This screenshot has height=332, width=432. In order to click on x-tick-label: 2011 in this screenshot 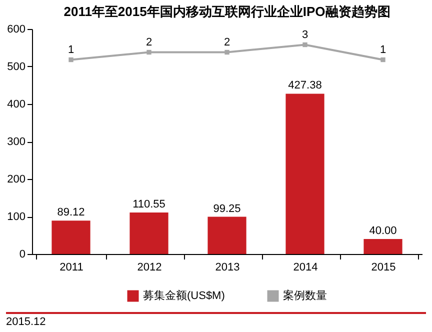, I will do `click(72, 268)`.